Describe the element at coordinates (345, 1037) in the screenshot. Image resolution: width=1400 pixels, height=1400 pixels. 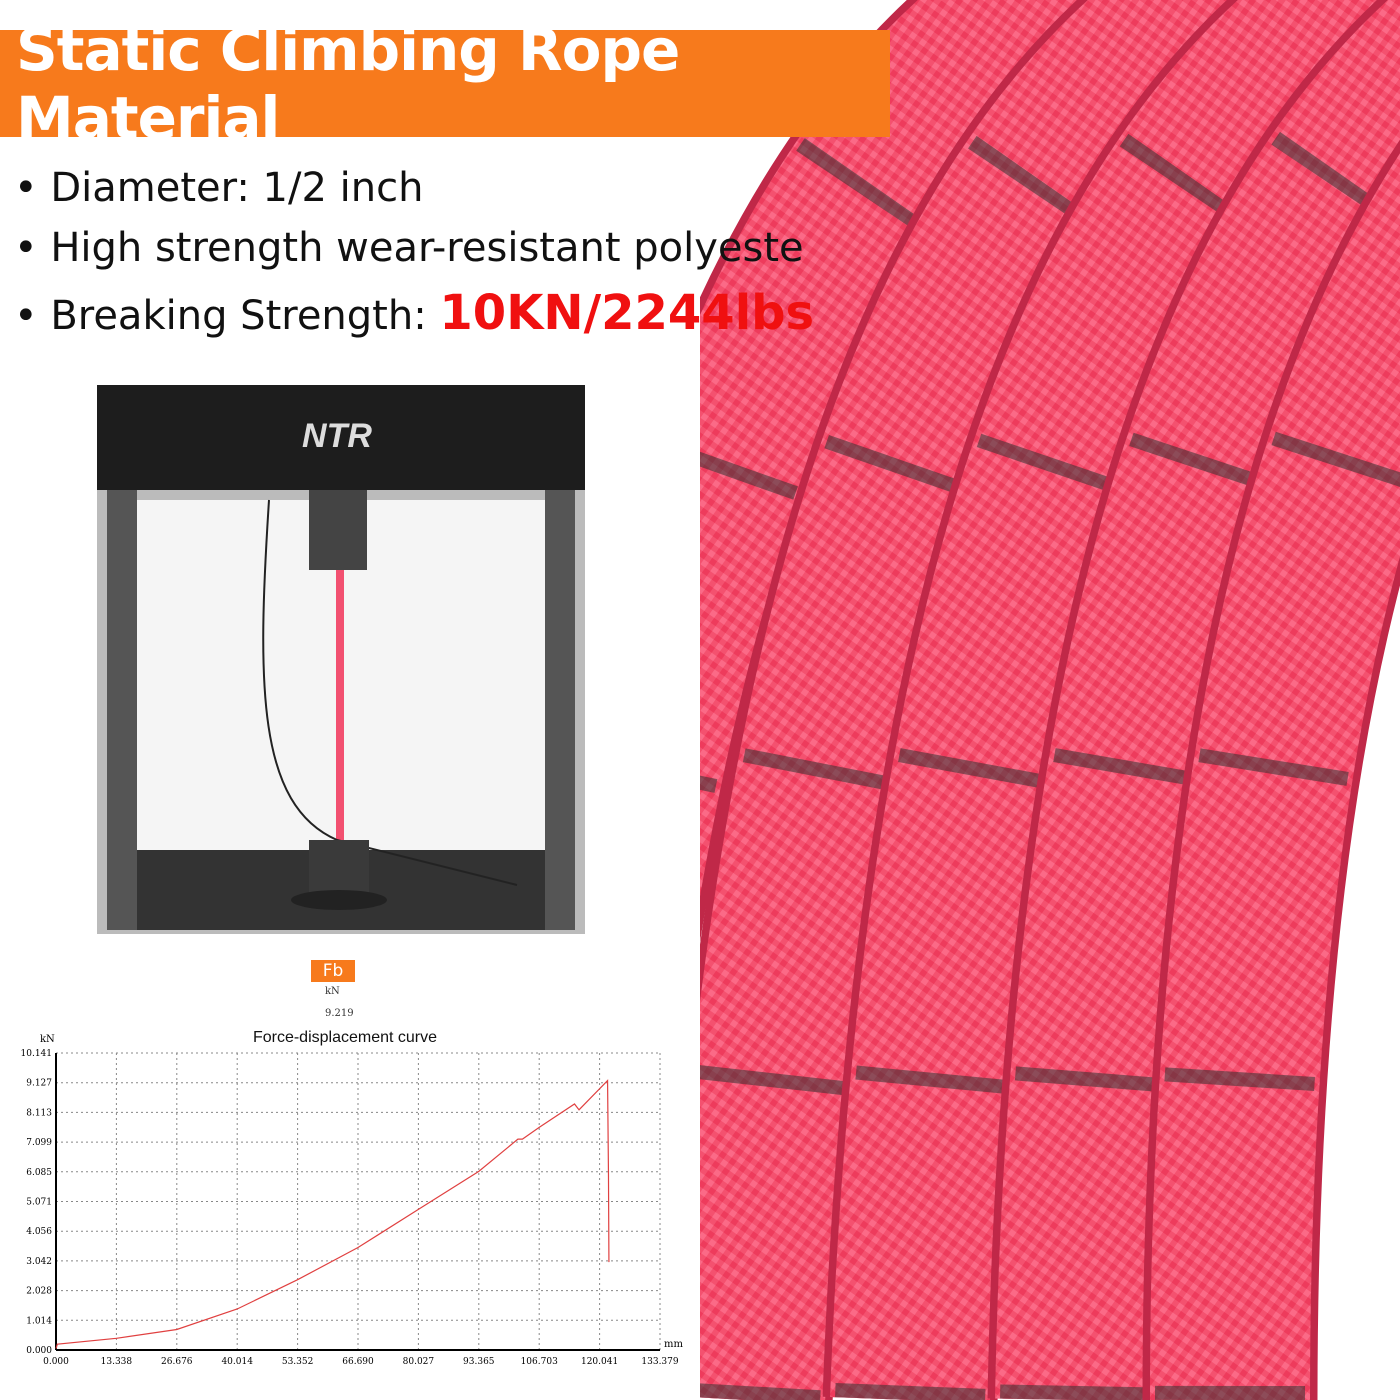
I see `chart-title: Force-displacement curve` at that location.